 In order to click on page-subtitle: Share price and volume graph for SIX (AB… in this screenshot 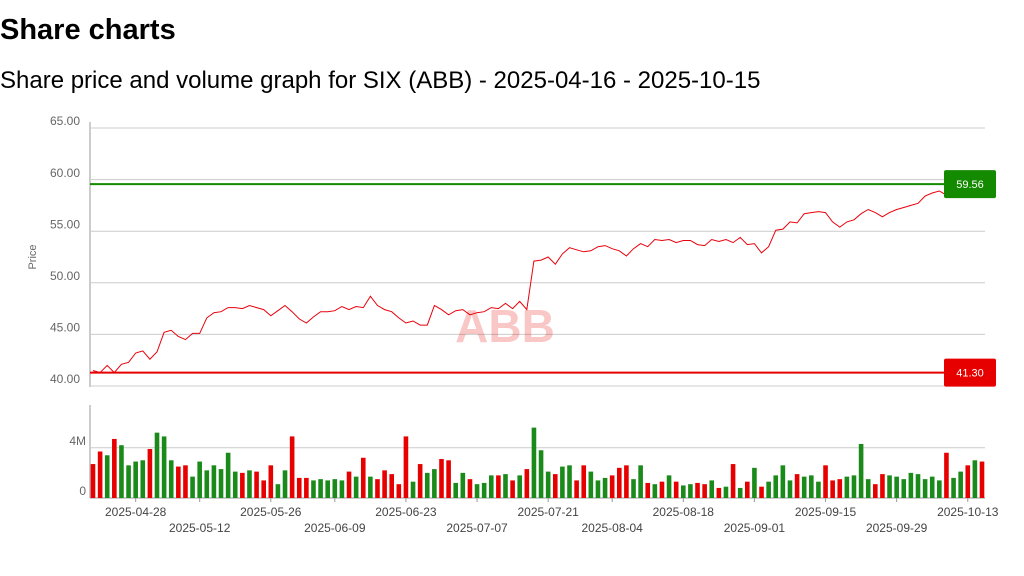, I will do `click(380, 80)`.